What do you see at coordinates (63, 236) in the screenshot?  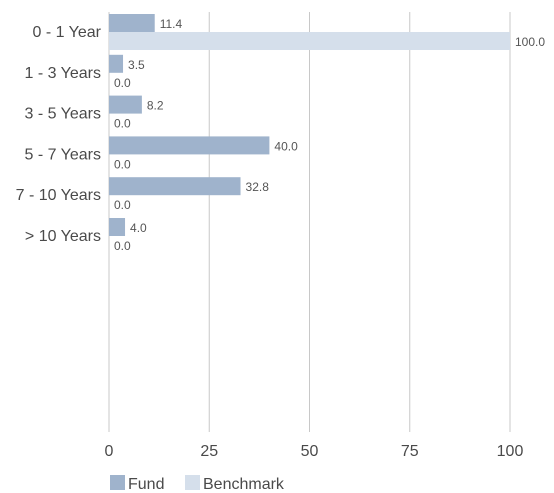 I see `category-label: > 10 Years` at bounding box center [63, 236].